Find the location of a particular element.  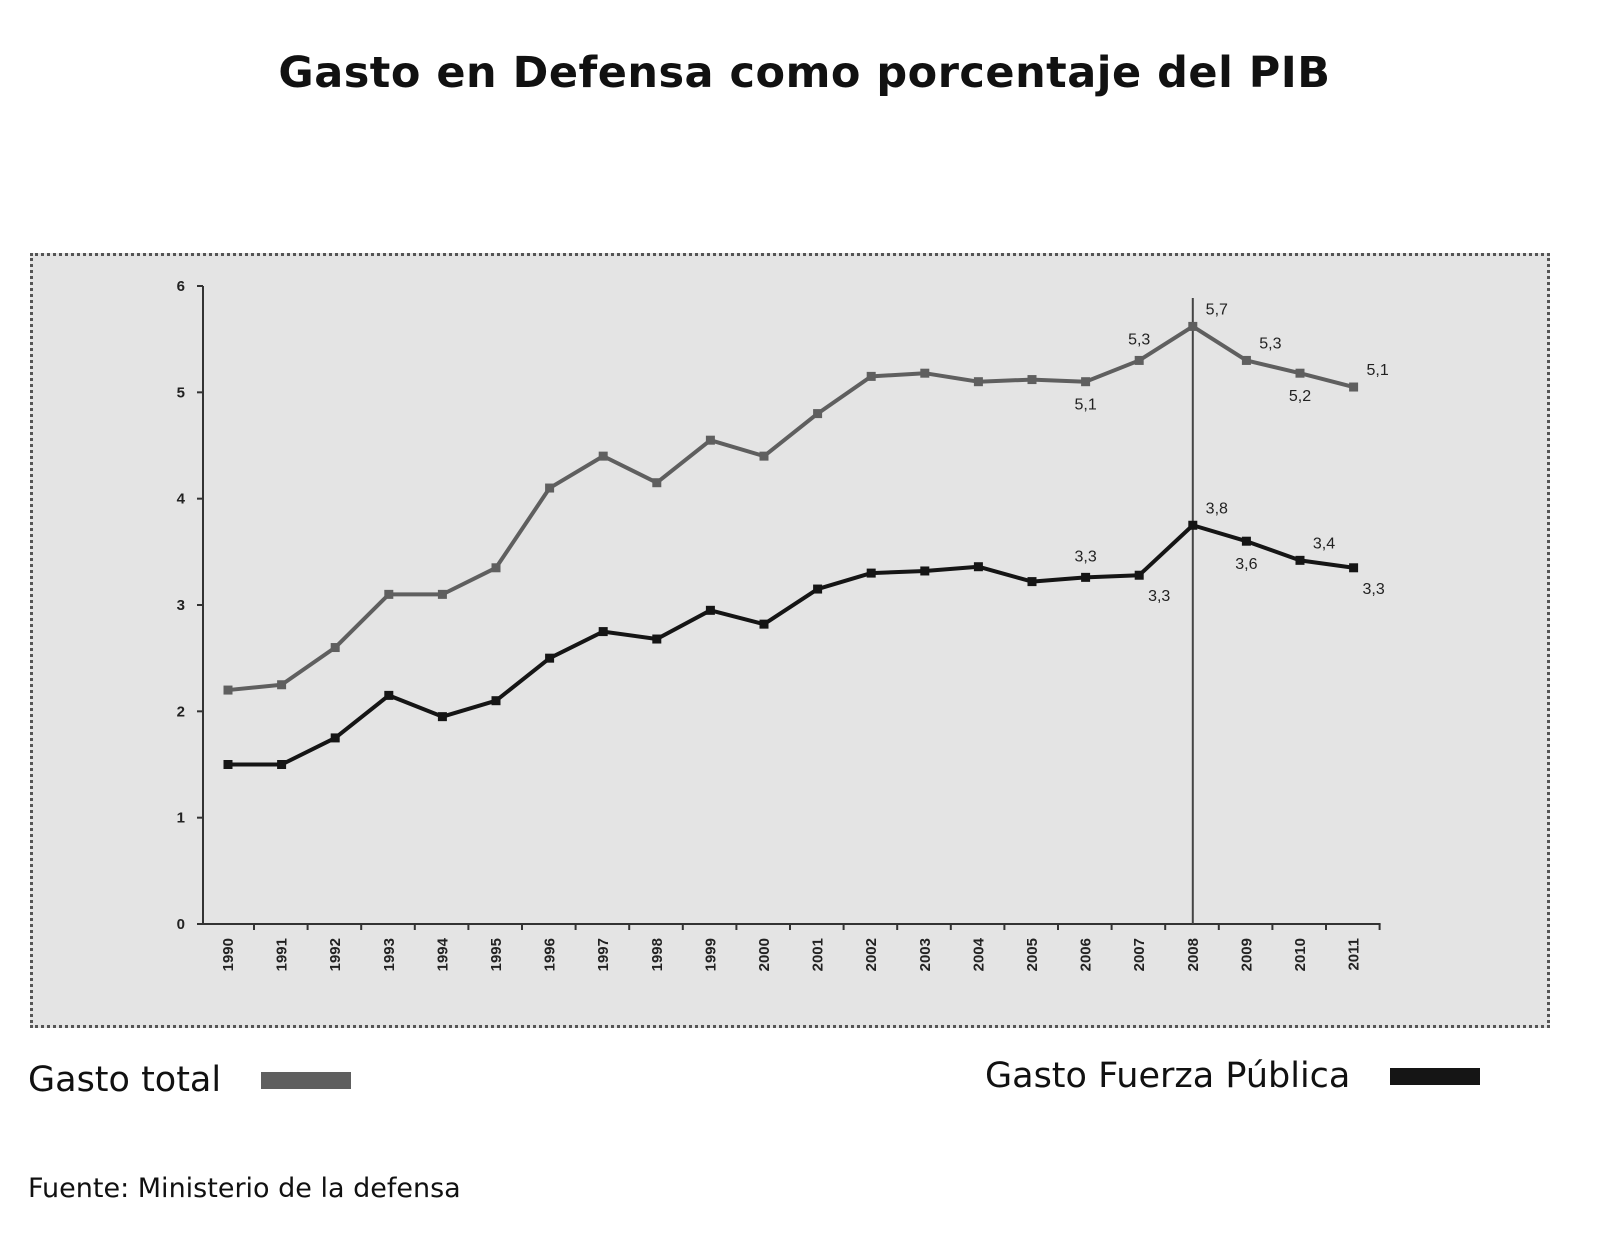

data-label-total-2006: 5,1 is located at coordinates (1085, 405).